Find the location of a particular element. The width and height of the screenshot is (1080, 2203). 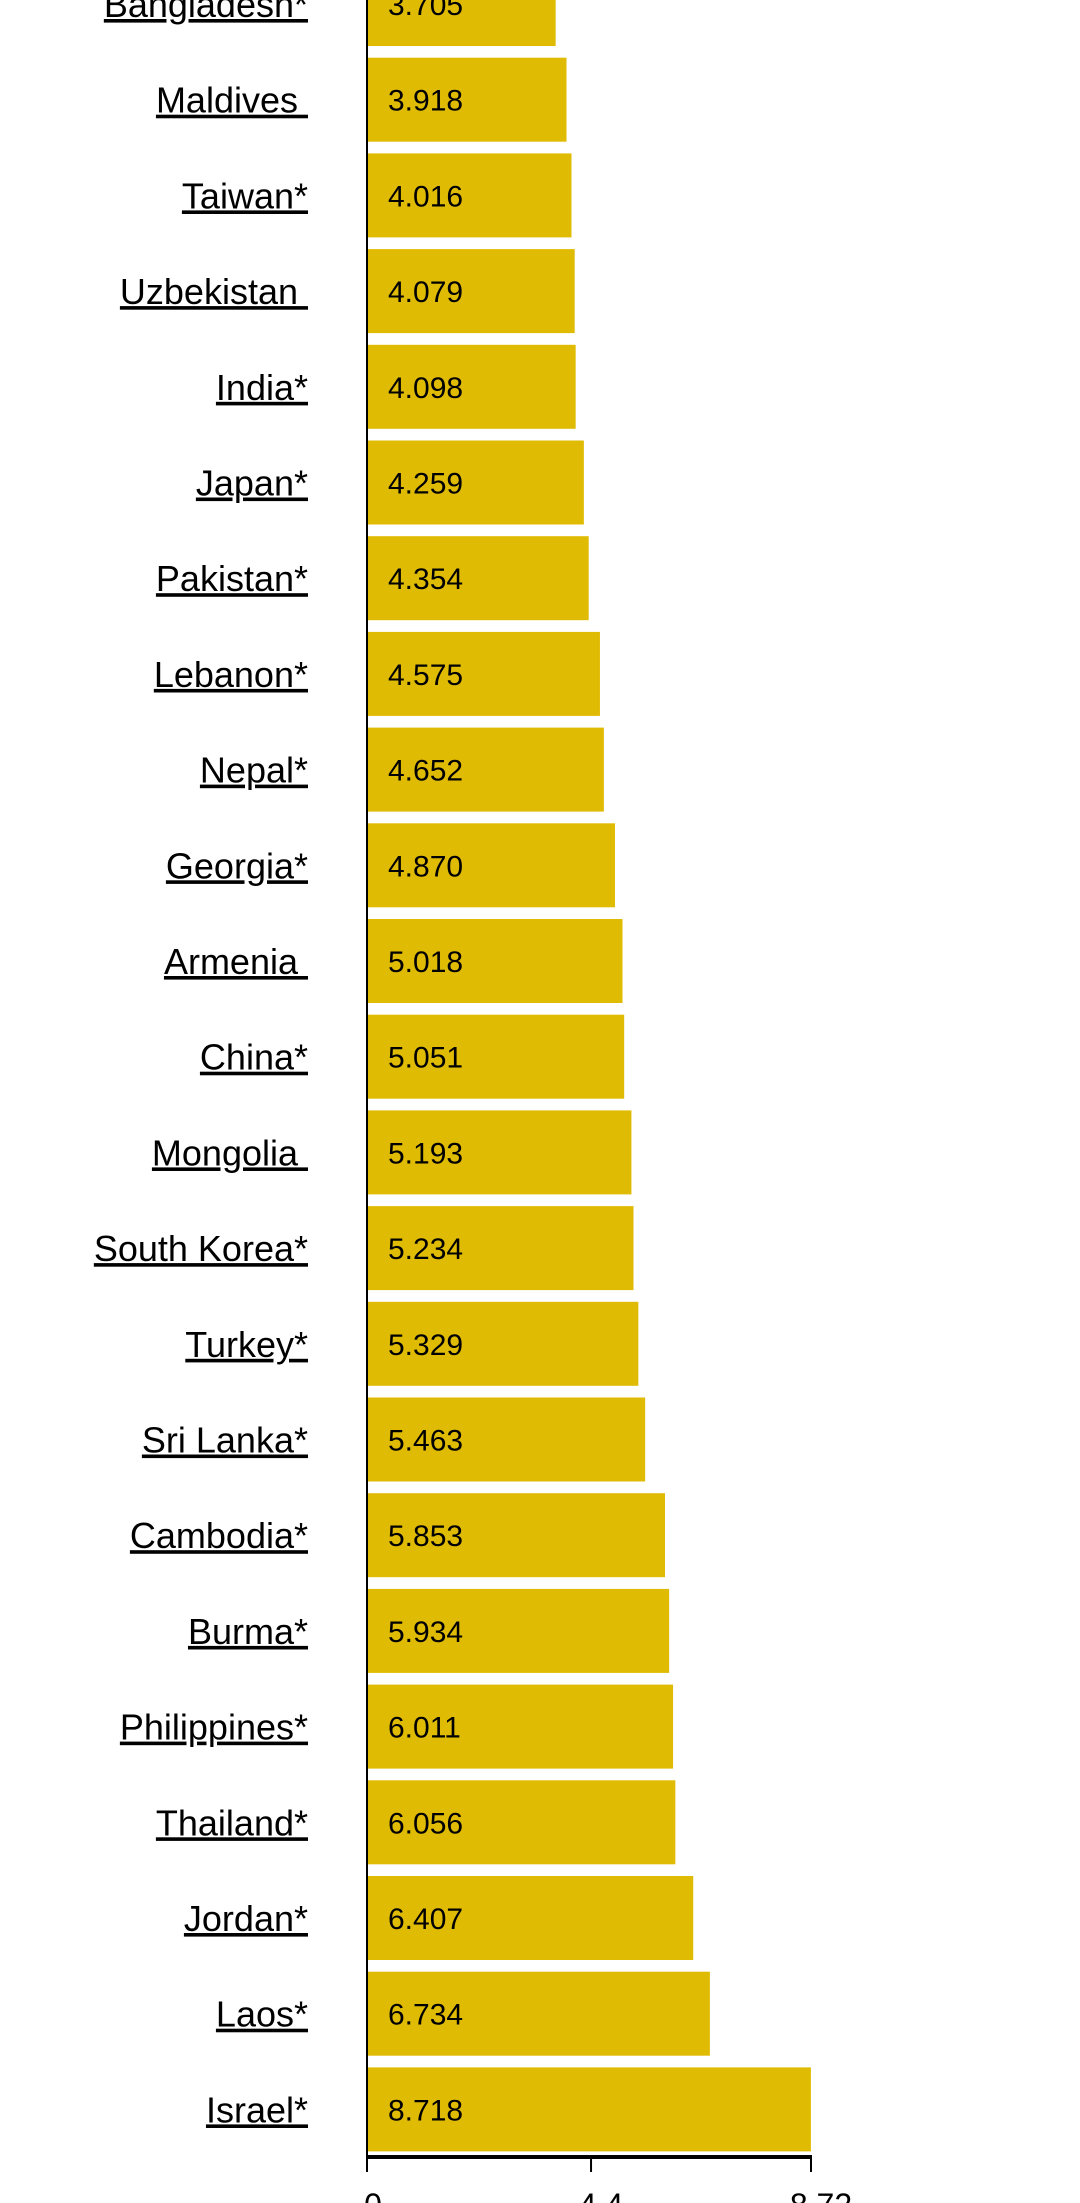

country-link: Japan* is located at coordinates (252, 483).